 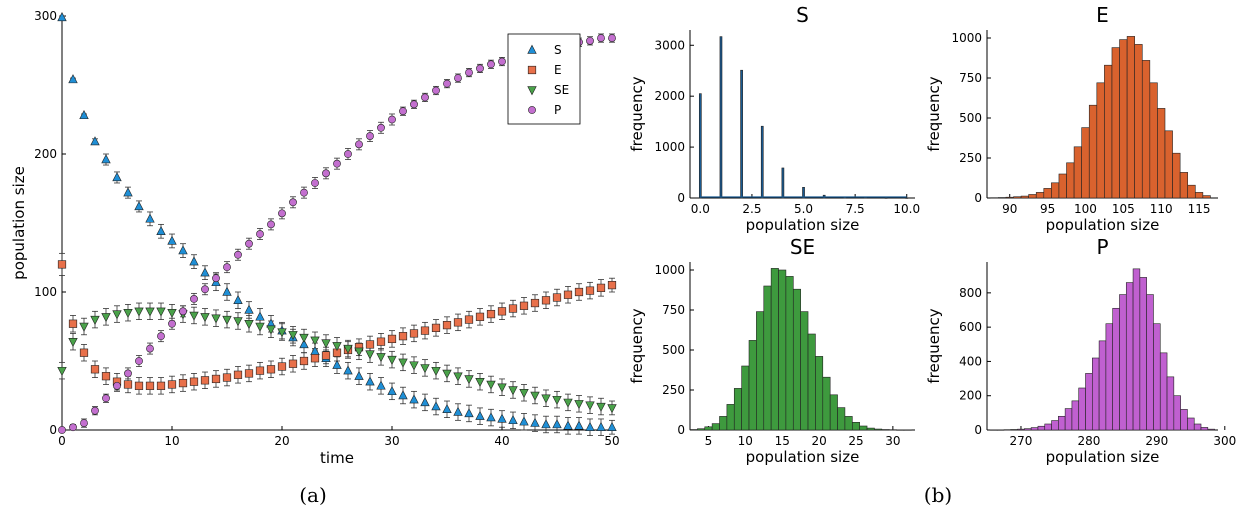 I want to click on y-tick-label: 750, so click(x=673, y=310).